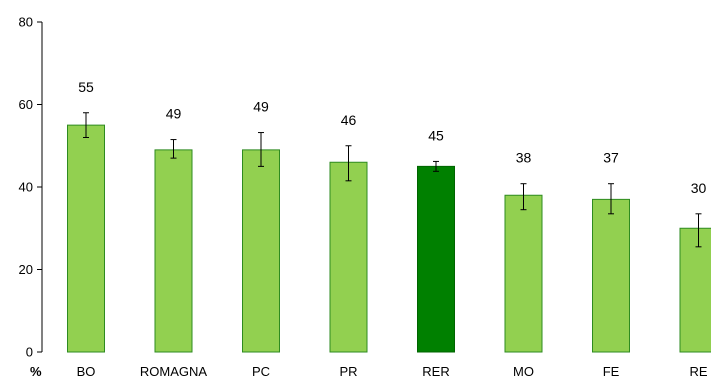 The height and width of the screenshot is (376, 711). Describe the element at coordinates (26, 22) in the screenshot. I see `y-tick-label: 80` at that location.